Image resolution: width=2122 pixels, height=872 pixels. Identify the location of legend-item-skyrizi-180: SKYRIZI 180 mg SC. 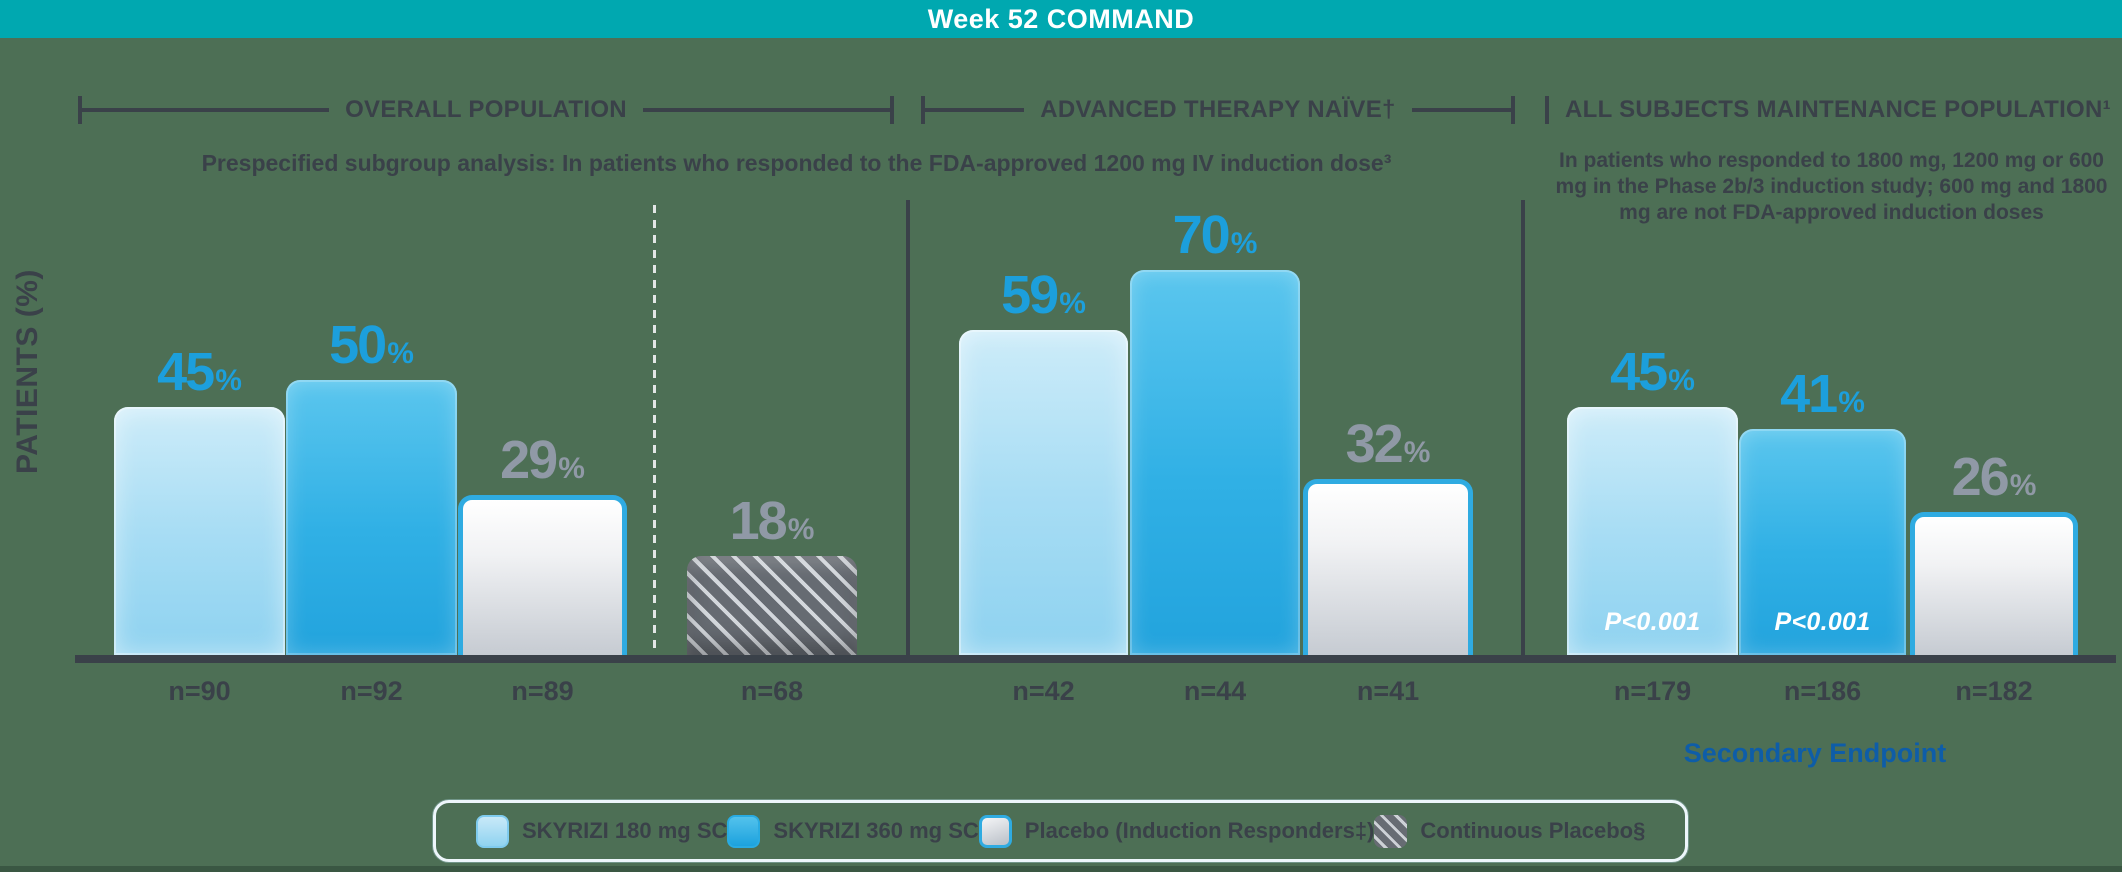
(602, 831).